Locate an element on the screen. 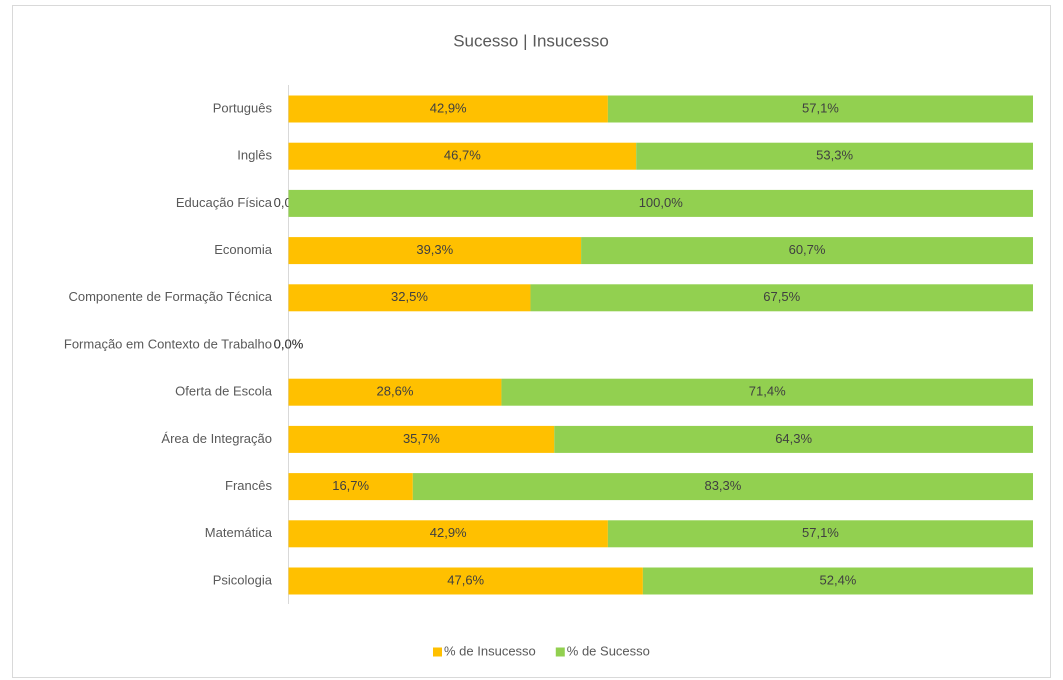  data-label: 39,3% is located at coordinates (434, 249).